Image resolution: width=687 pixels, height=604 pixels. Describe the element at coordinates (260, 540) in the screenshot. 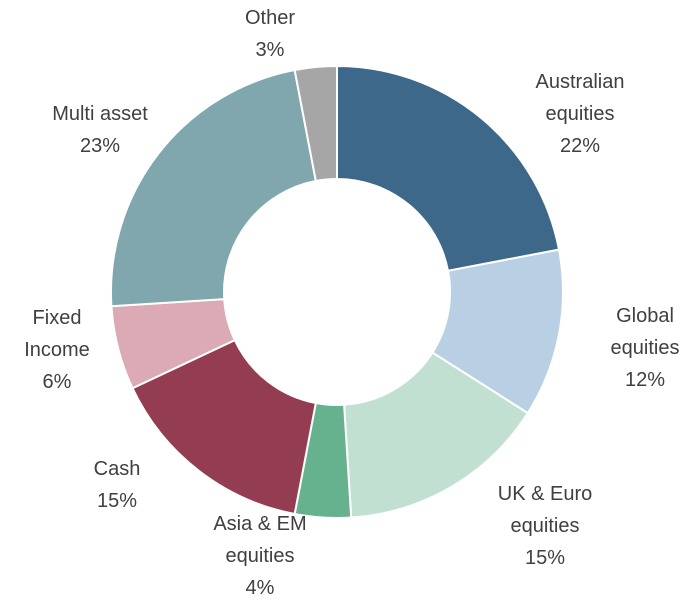

I see `category-label: Asia & EM equities` at that location.